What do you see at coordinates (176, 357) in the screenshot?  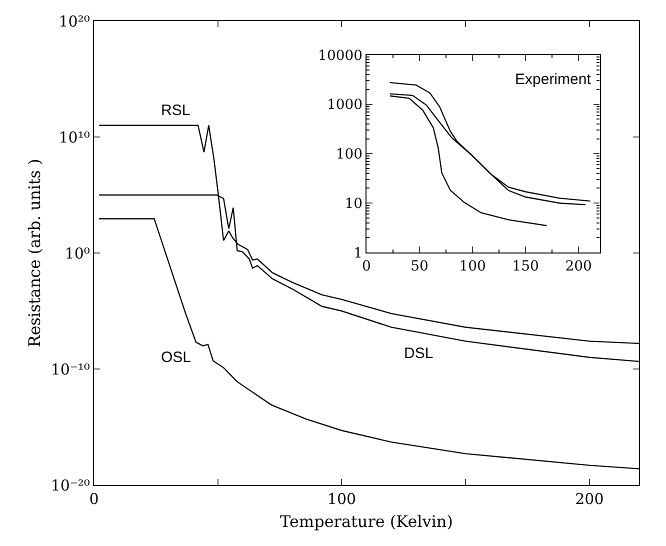 I see `series-label: OSL` at bounding box center [176, 357].